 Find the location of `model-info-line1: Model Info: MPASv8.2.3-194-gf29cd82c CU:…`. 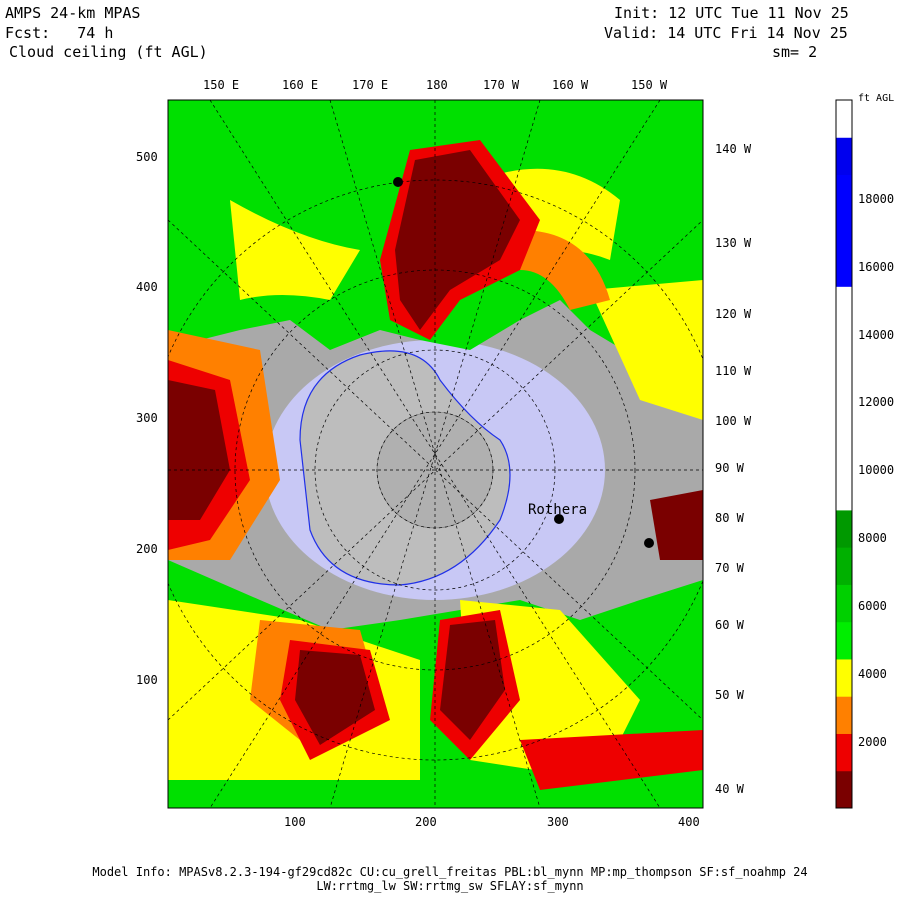

model-info-line1: Model Info: MPASv8.2.3-194-gf29cd82c CU:… is located at coordinates (450, 872).